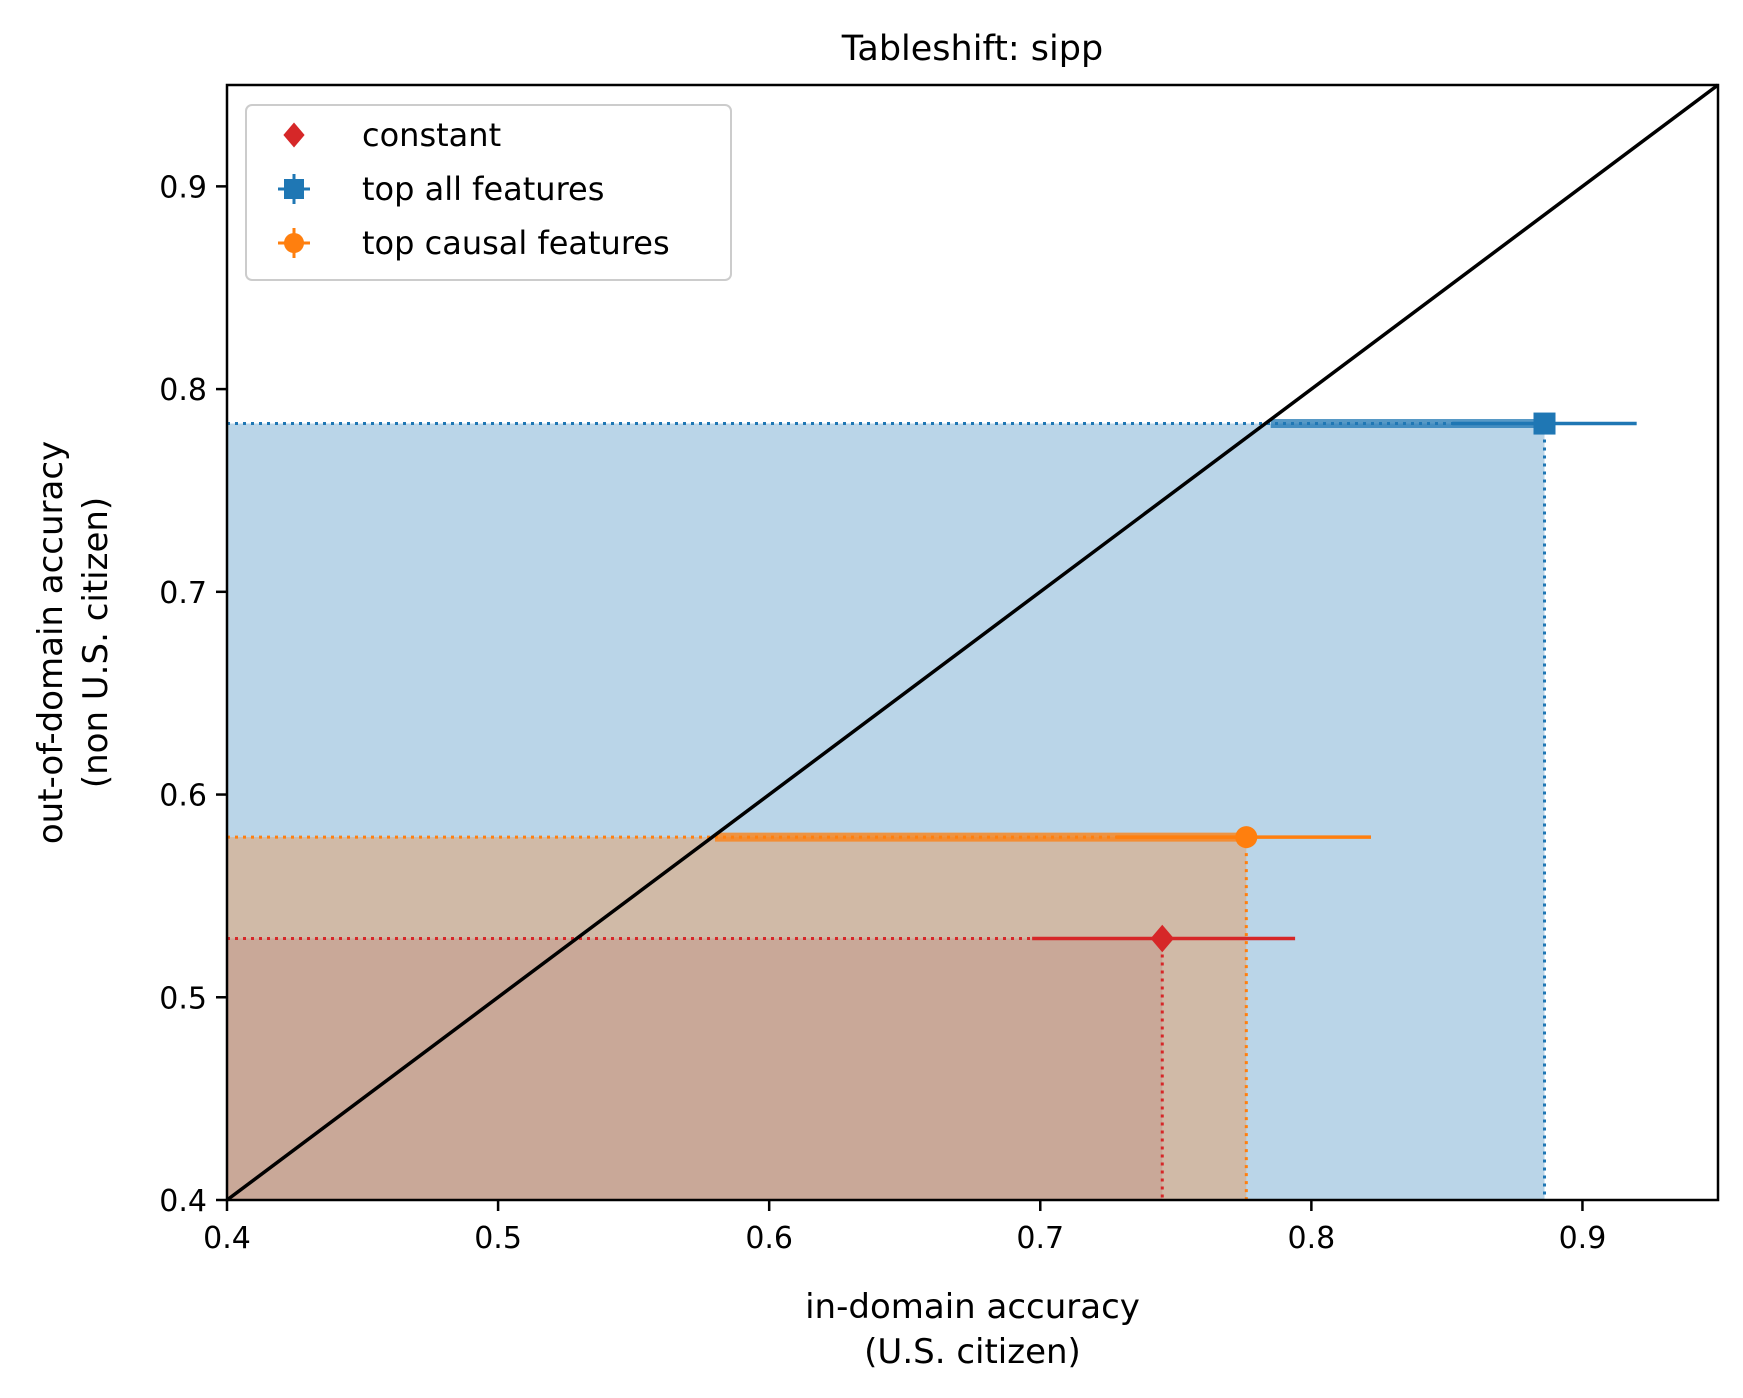 The image size is (1743, 1398). Describe the element at coordinates (51, 642) in the screenshot. I see `y-axis-label-line1: out-of-domain accuracy` at that location.